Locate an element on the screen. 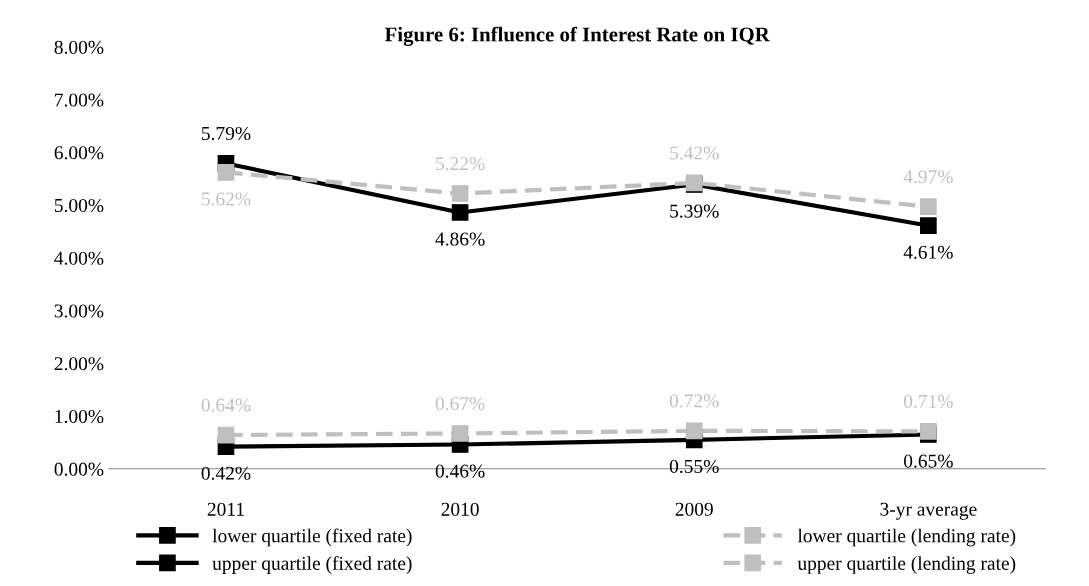 The width and height of the screenshot is (1089, 586). data-label: 5.42% is located at coordinates (694, 153).